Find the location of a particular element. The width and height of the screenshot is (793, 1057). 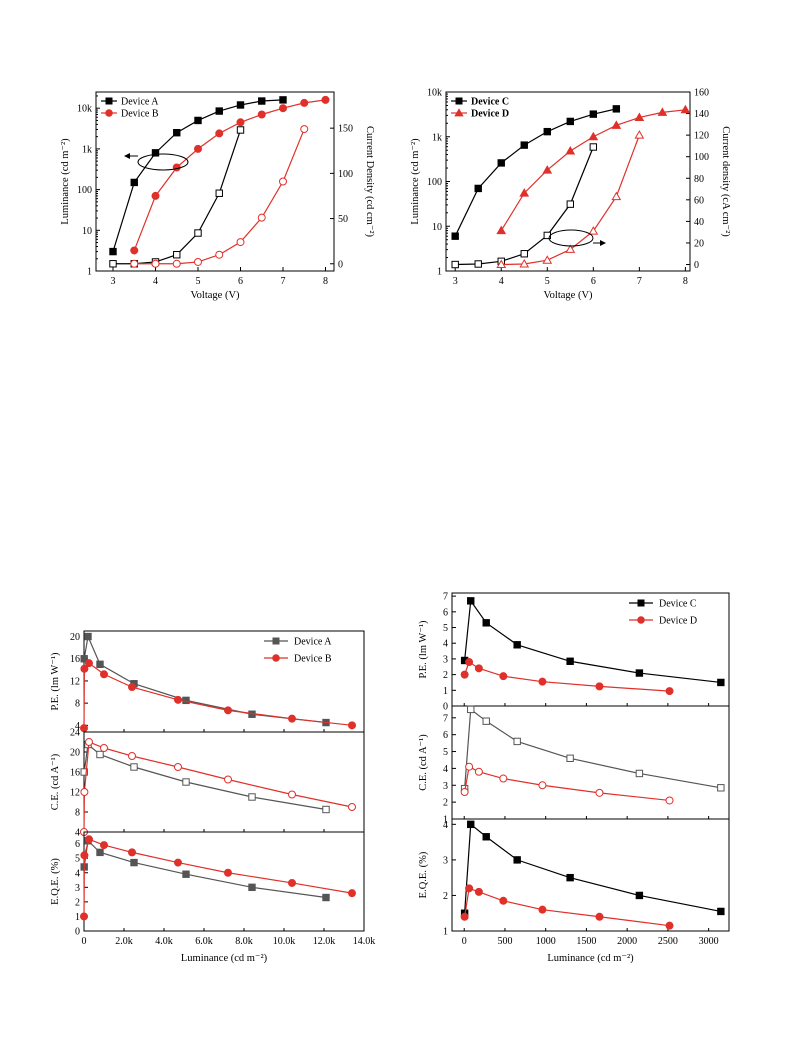

x-tick-label: 3 is located at coordinates (455, 281).